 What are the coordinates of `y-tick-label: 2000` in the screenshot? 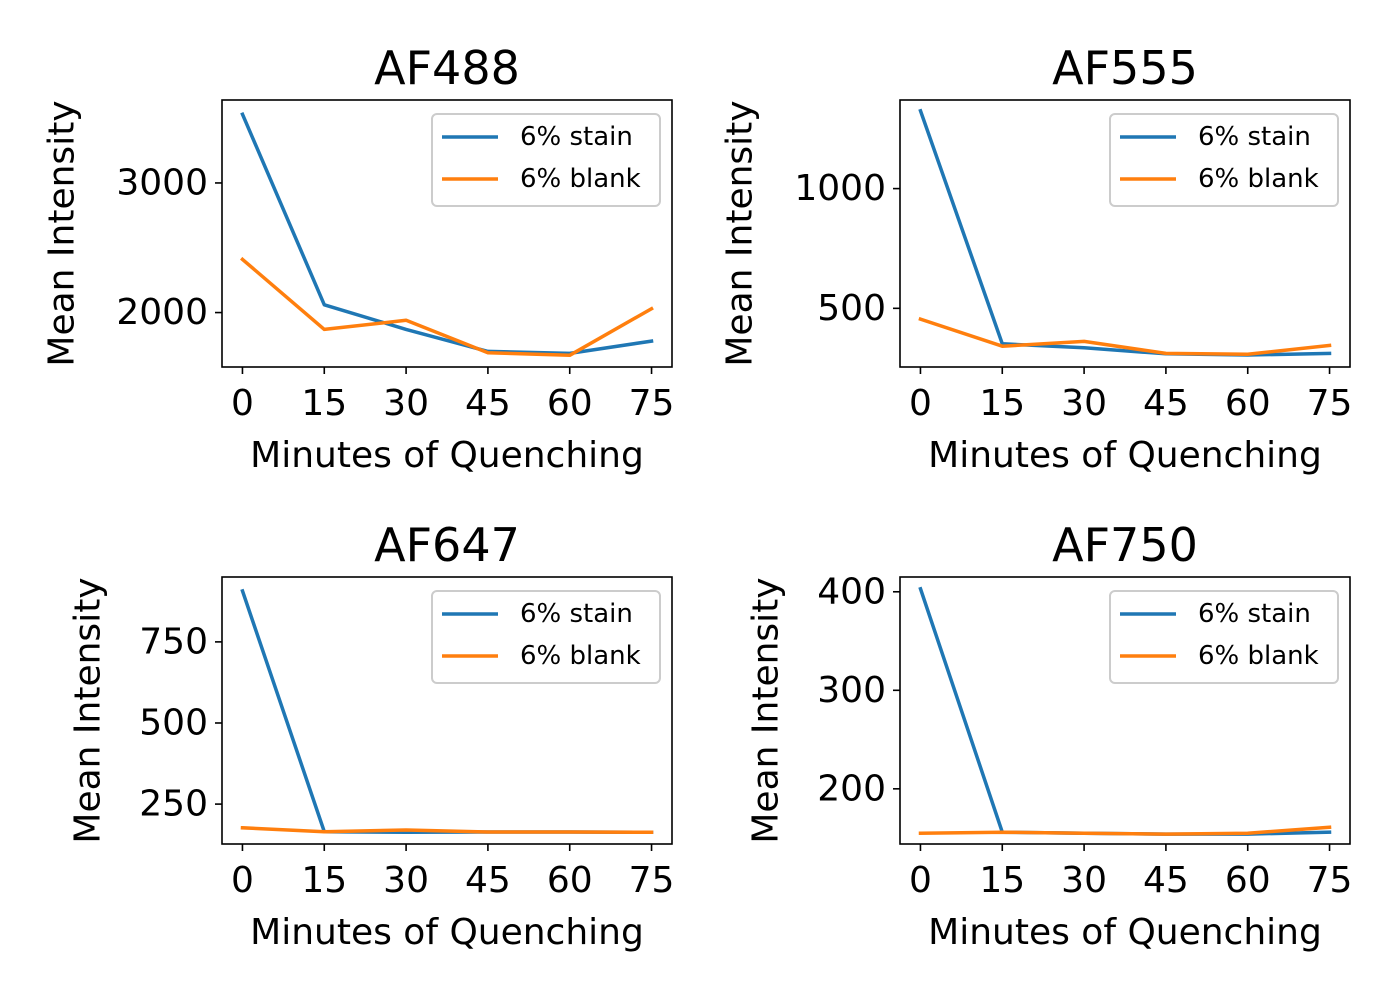 It's located at (162, 312).